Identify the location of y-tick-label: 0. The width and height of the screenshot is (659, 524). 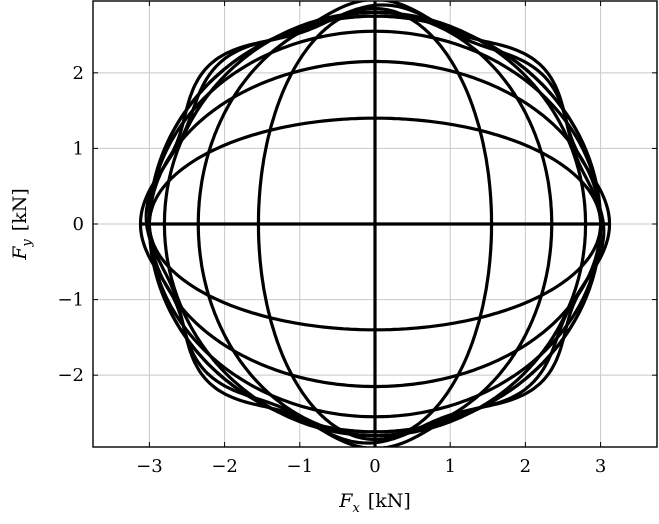
(78, 224).